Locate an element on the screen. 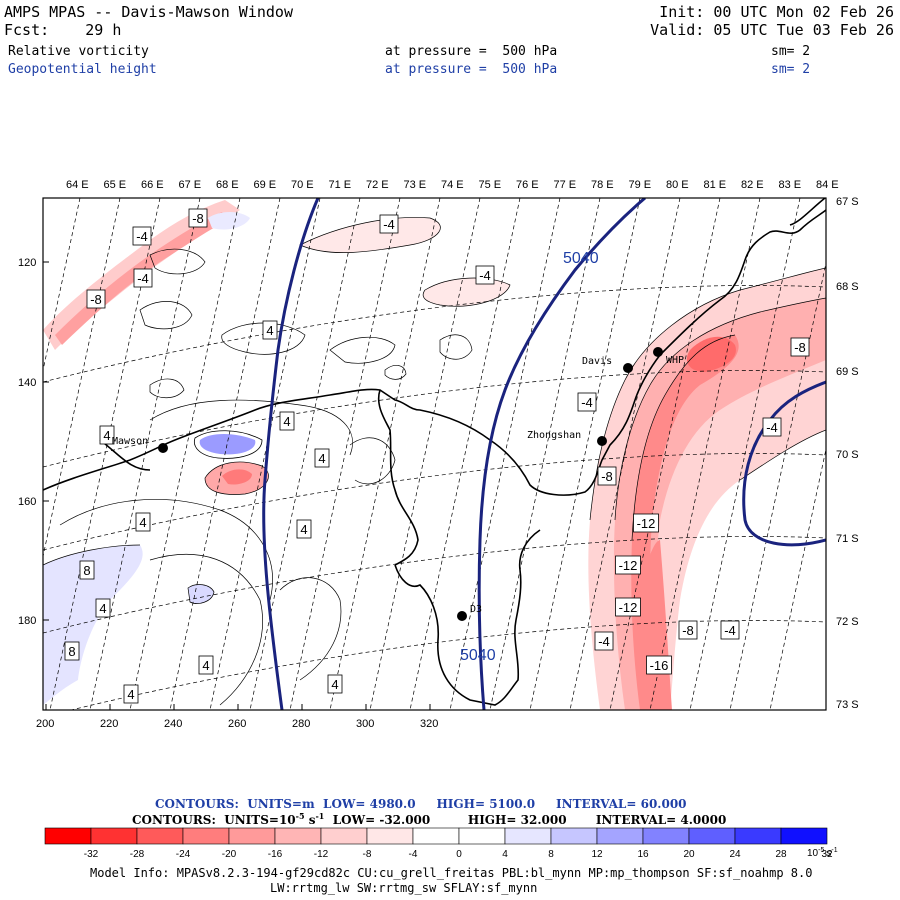 The height and width of the screenshot is (900, 900). y-tick-labels: 120 140 160 180 is located at coordinates (33, 442).